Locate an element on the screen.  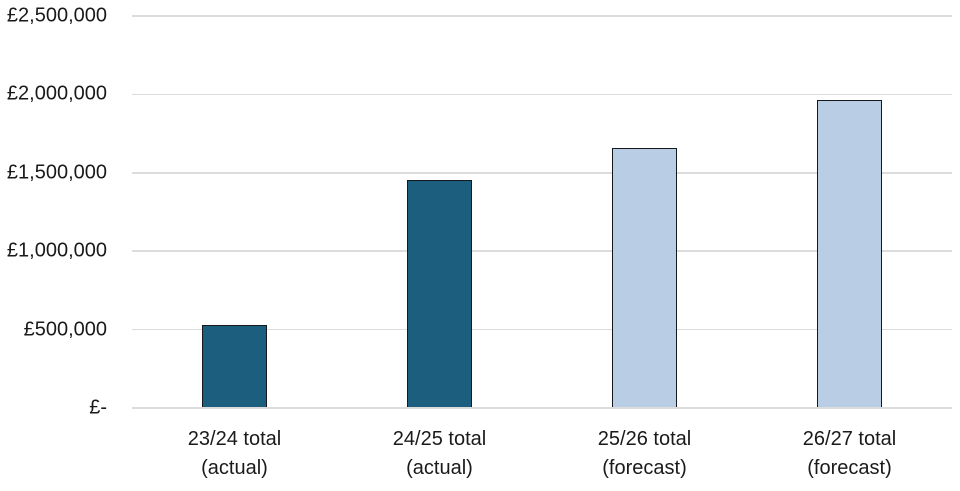
y-axis-tick-label: £500,000 is located at coordinates (65, 329).